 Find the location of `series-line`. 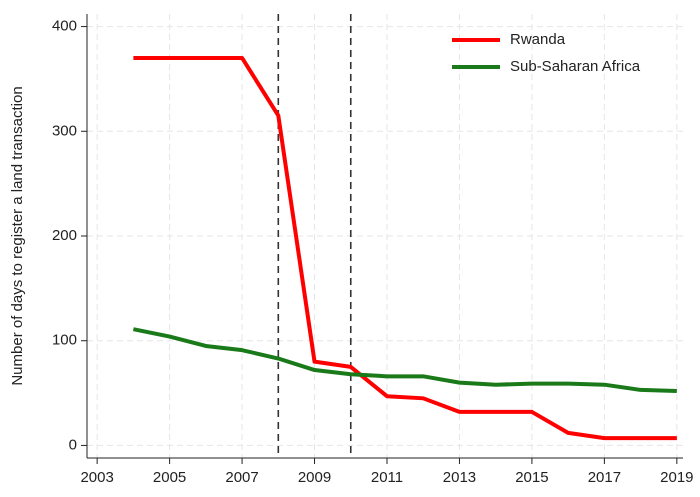

series-line is located at coordinates (404, 360).